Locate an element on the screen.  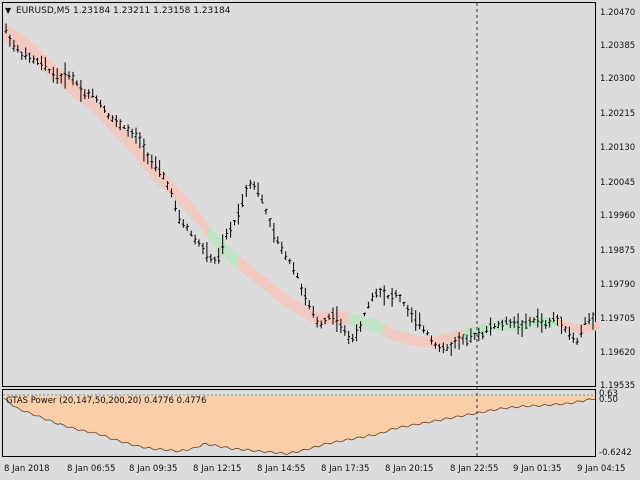
price-tick: 1.20300 is located at coordinates (617, 79).